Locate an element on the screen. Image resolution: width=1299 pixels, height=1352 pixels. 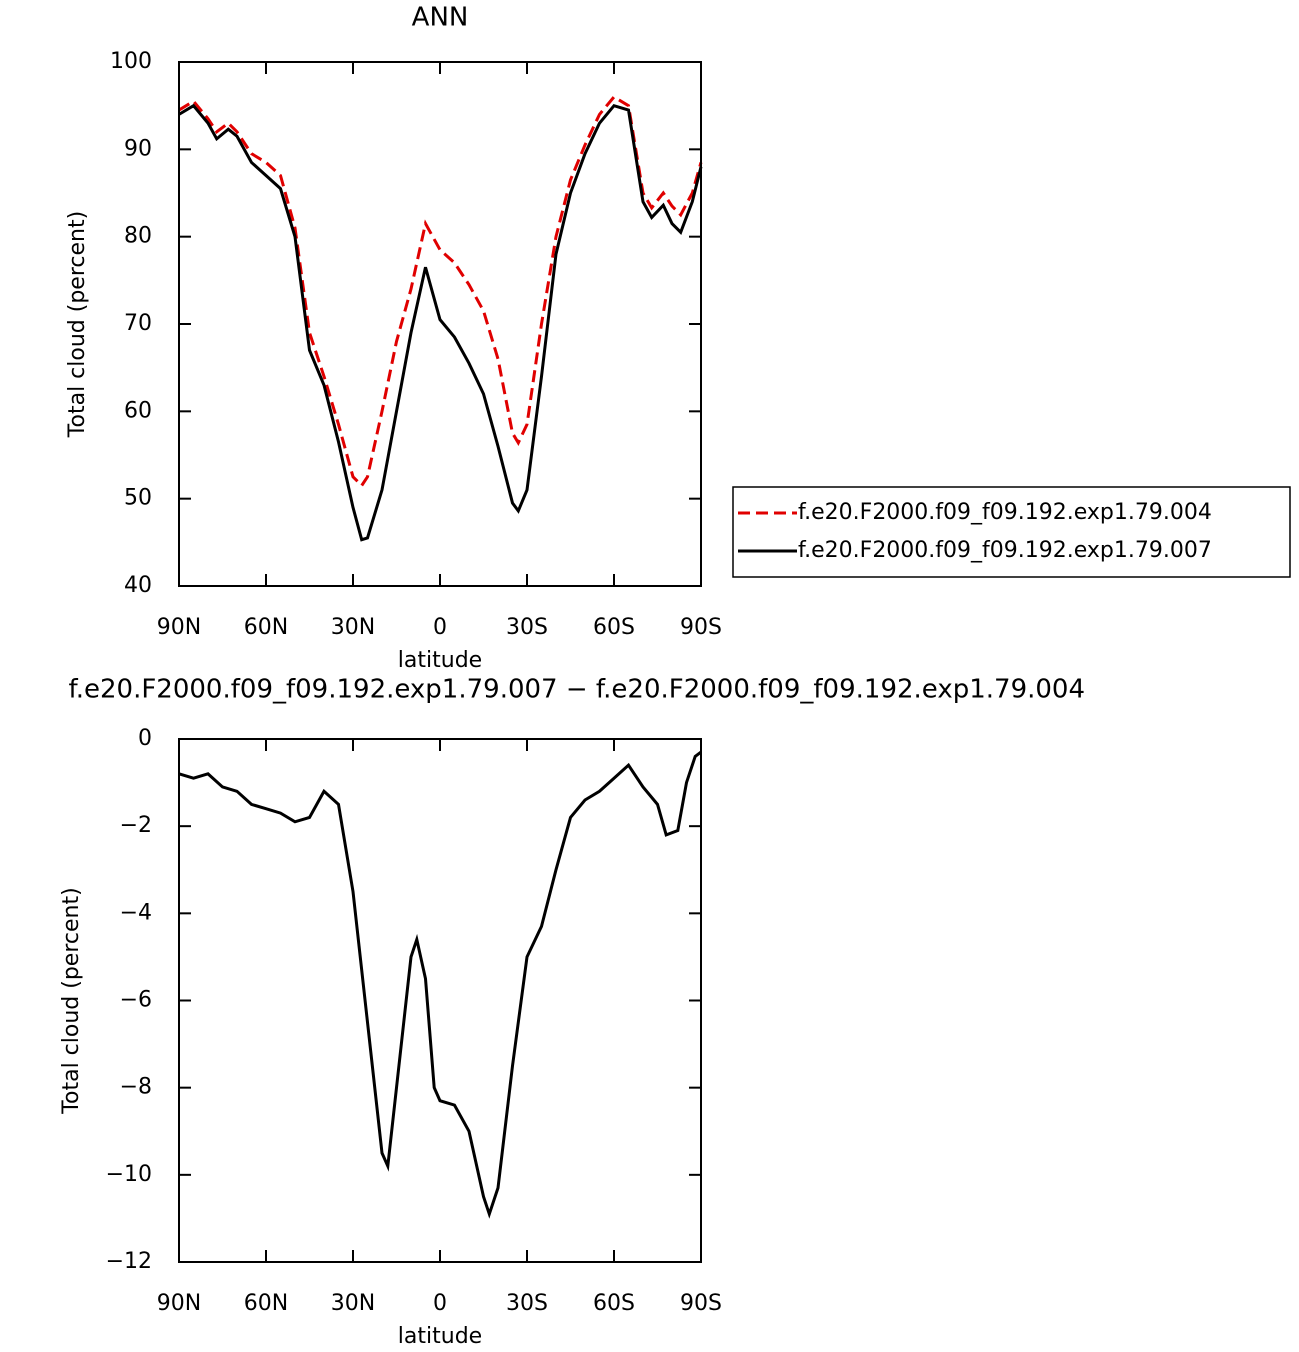
y-tick-label: 80 is located at coordinates (138, 236).